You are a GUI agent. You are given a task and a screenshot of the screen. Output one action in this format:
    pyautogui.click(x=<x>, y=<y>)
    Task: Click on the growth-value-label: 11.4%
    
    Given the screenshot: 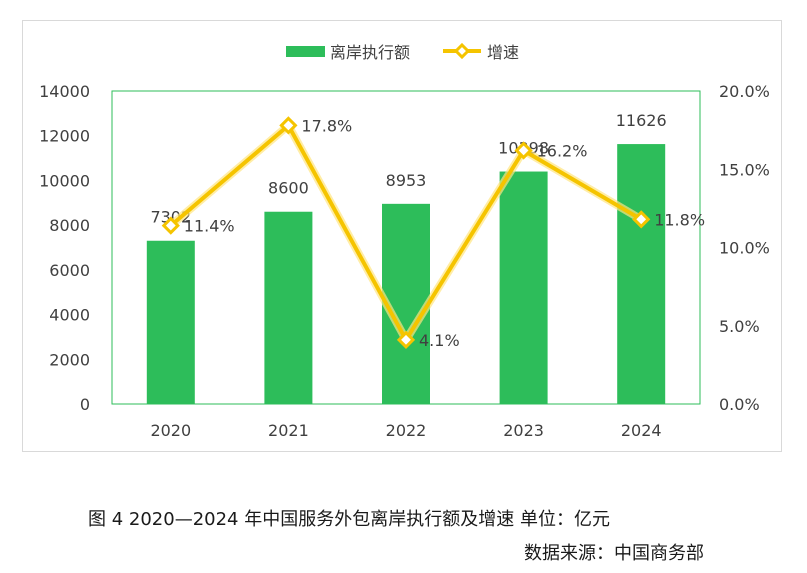 What is the action you would take?
    pyautogui.click(x=209, y=226)
    